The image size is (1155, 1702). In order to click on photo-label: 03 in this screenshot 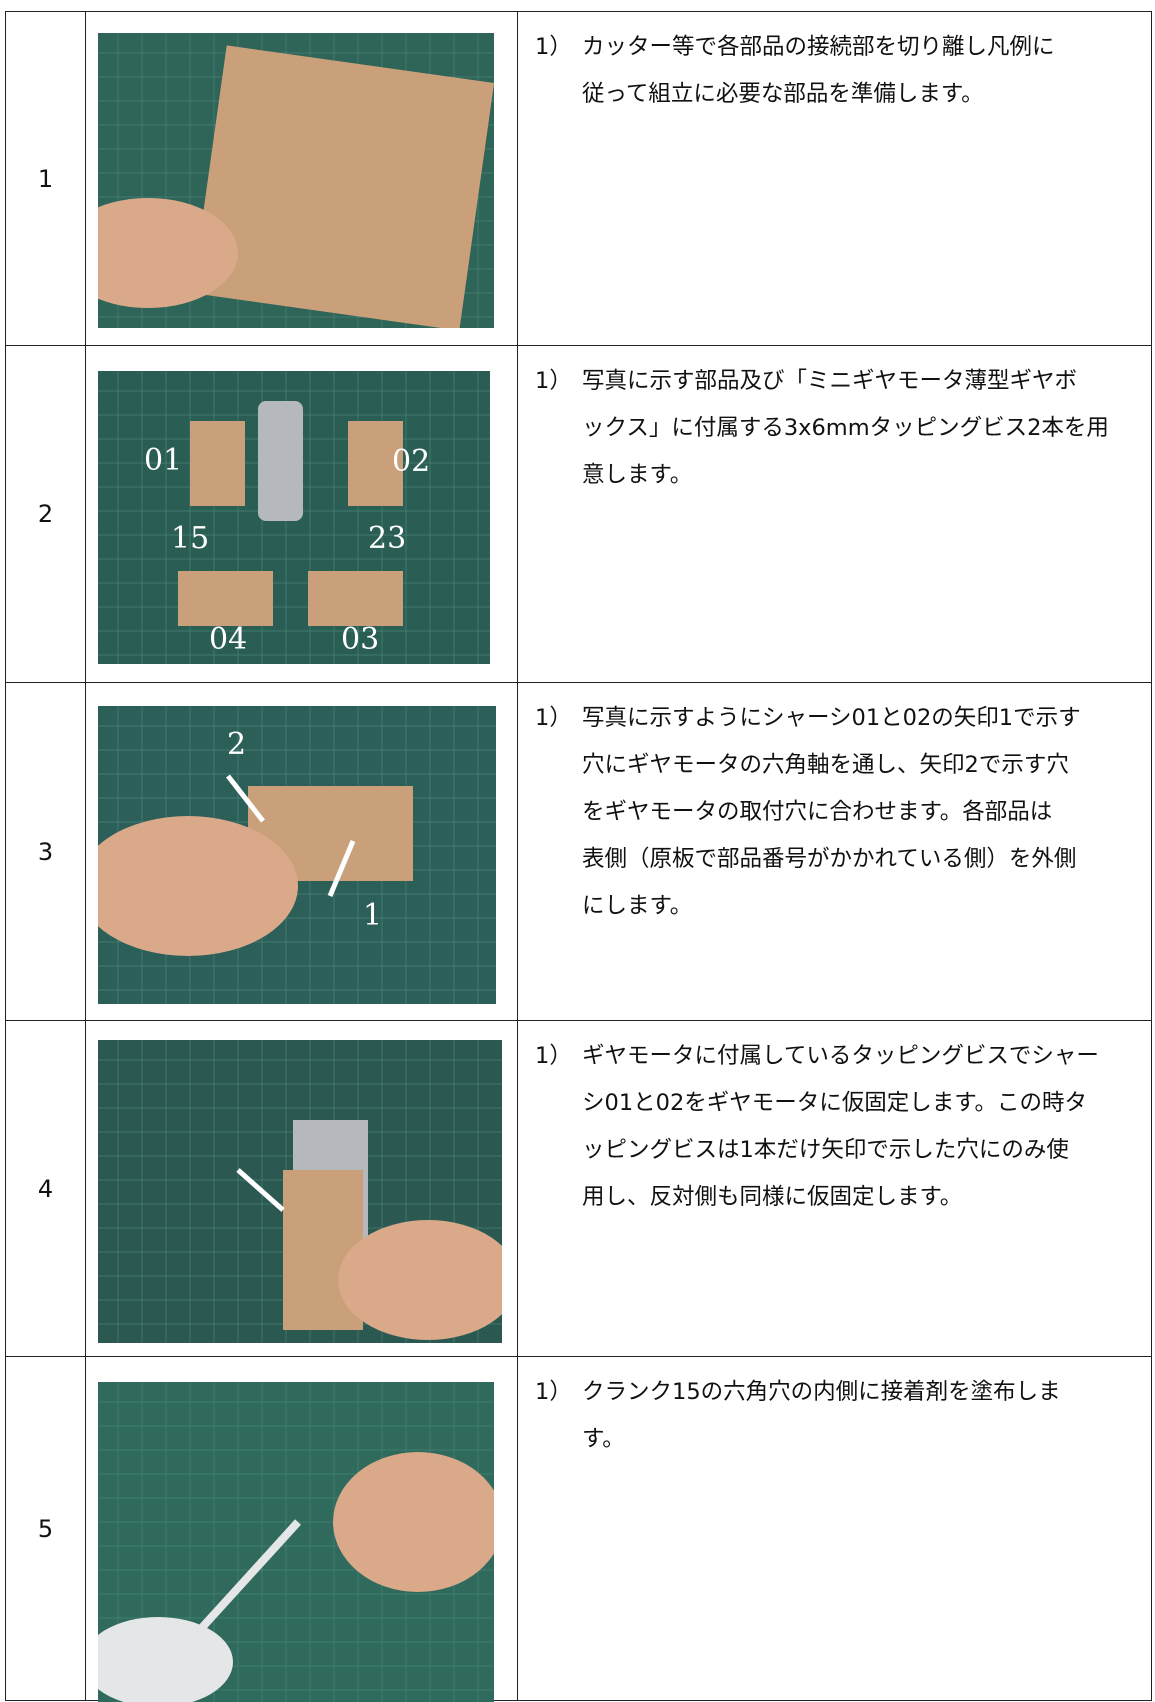, I will do `click(360, 639)`.